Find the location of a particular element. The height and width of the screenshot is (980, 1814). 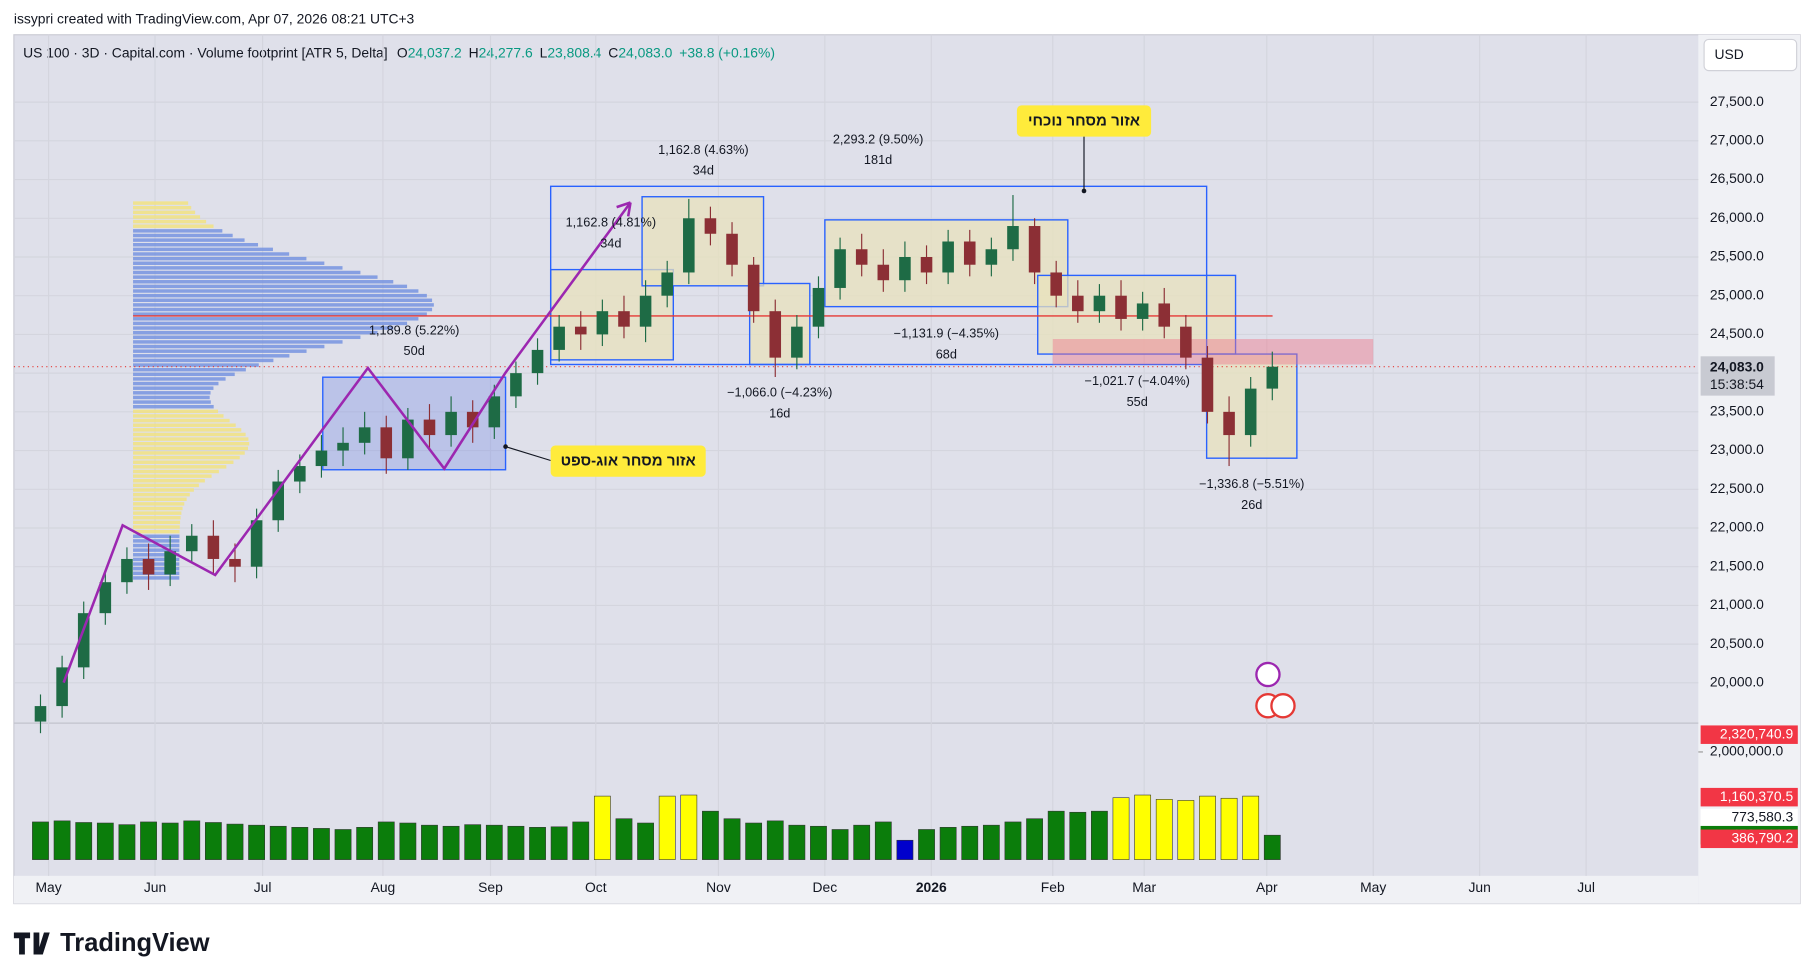

time-label: Aug is located at coordinates (383, 887).